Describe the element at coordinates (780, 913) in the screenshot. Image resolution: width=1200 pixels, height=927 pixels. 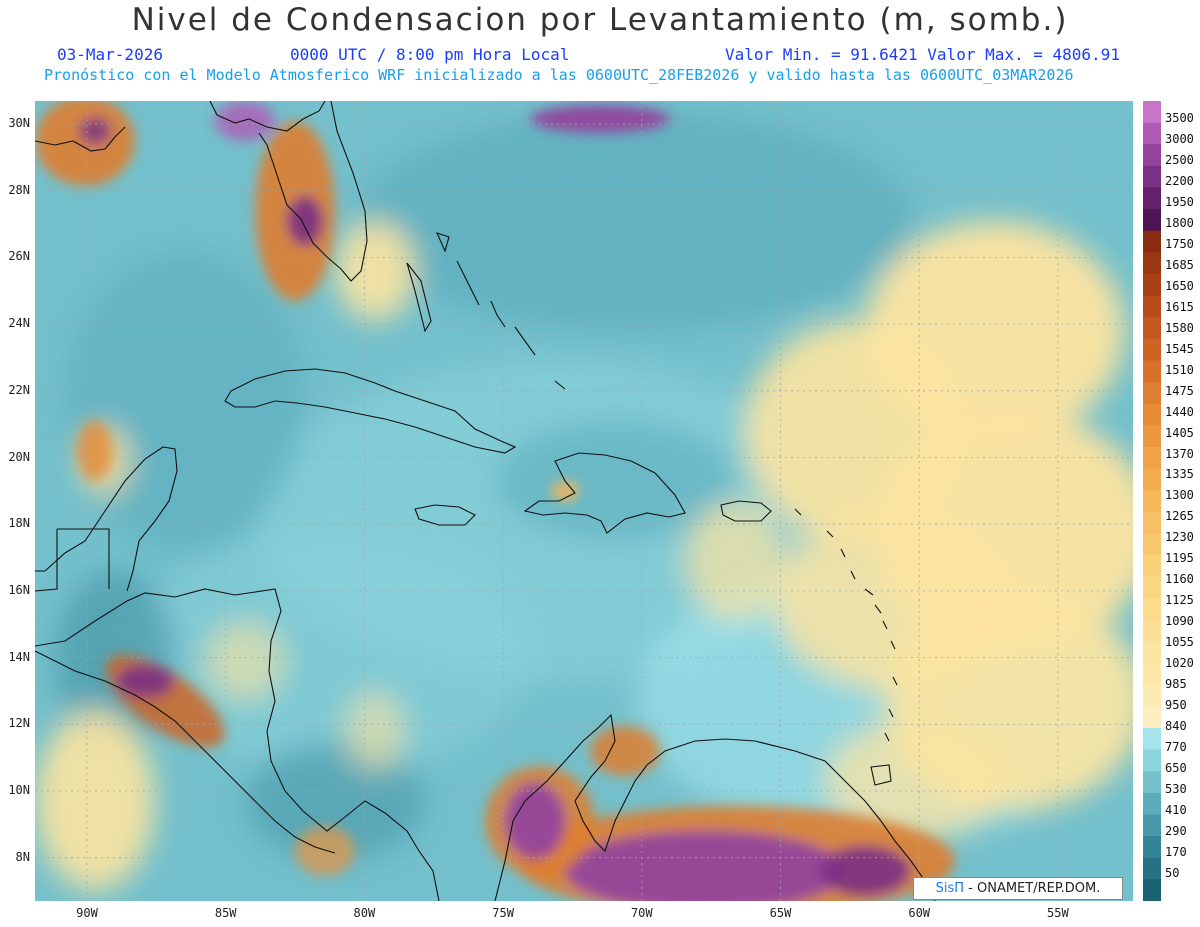
I see `lon-label: 65W` at that location.